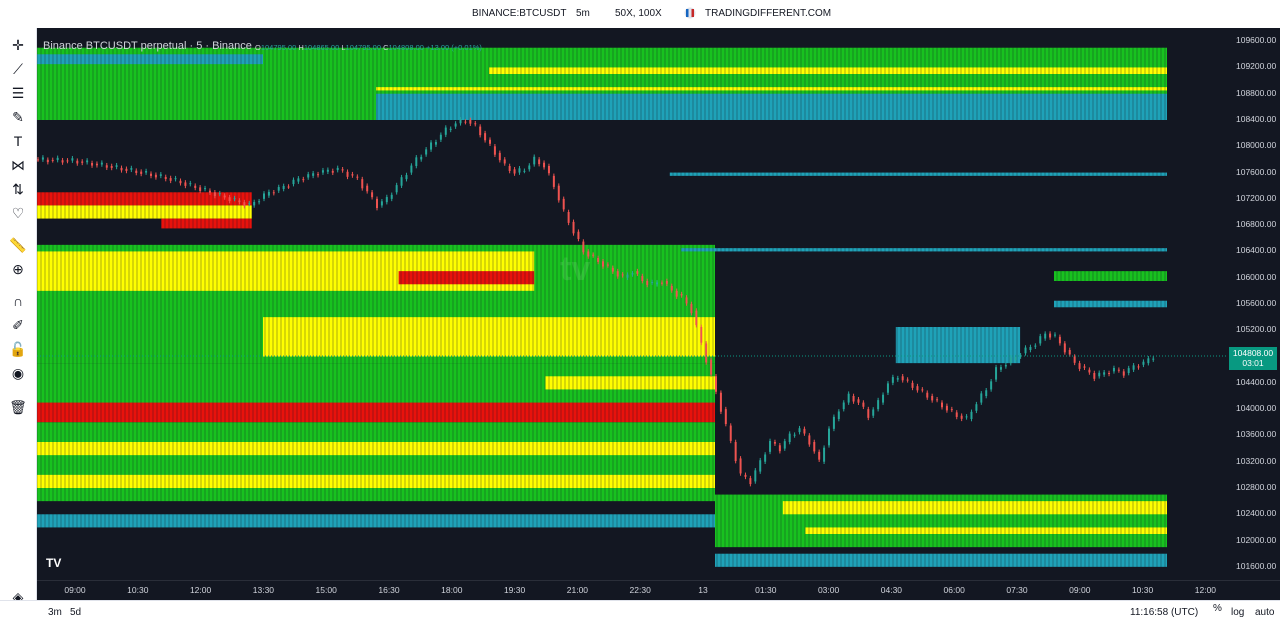 The height and width of the screenshot is (625, 1280). I want to click on time-tick: 01:30, so click(766, 590).